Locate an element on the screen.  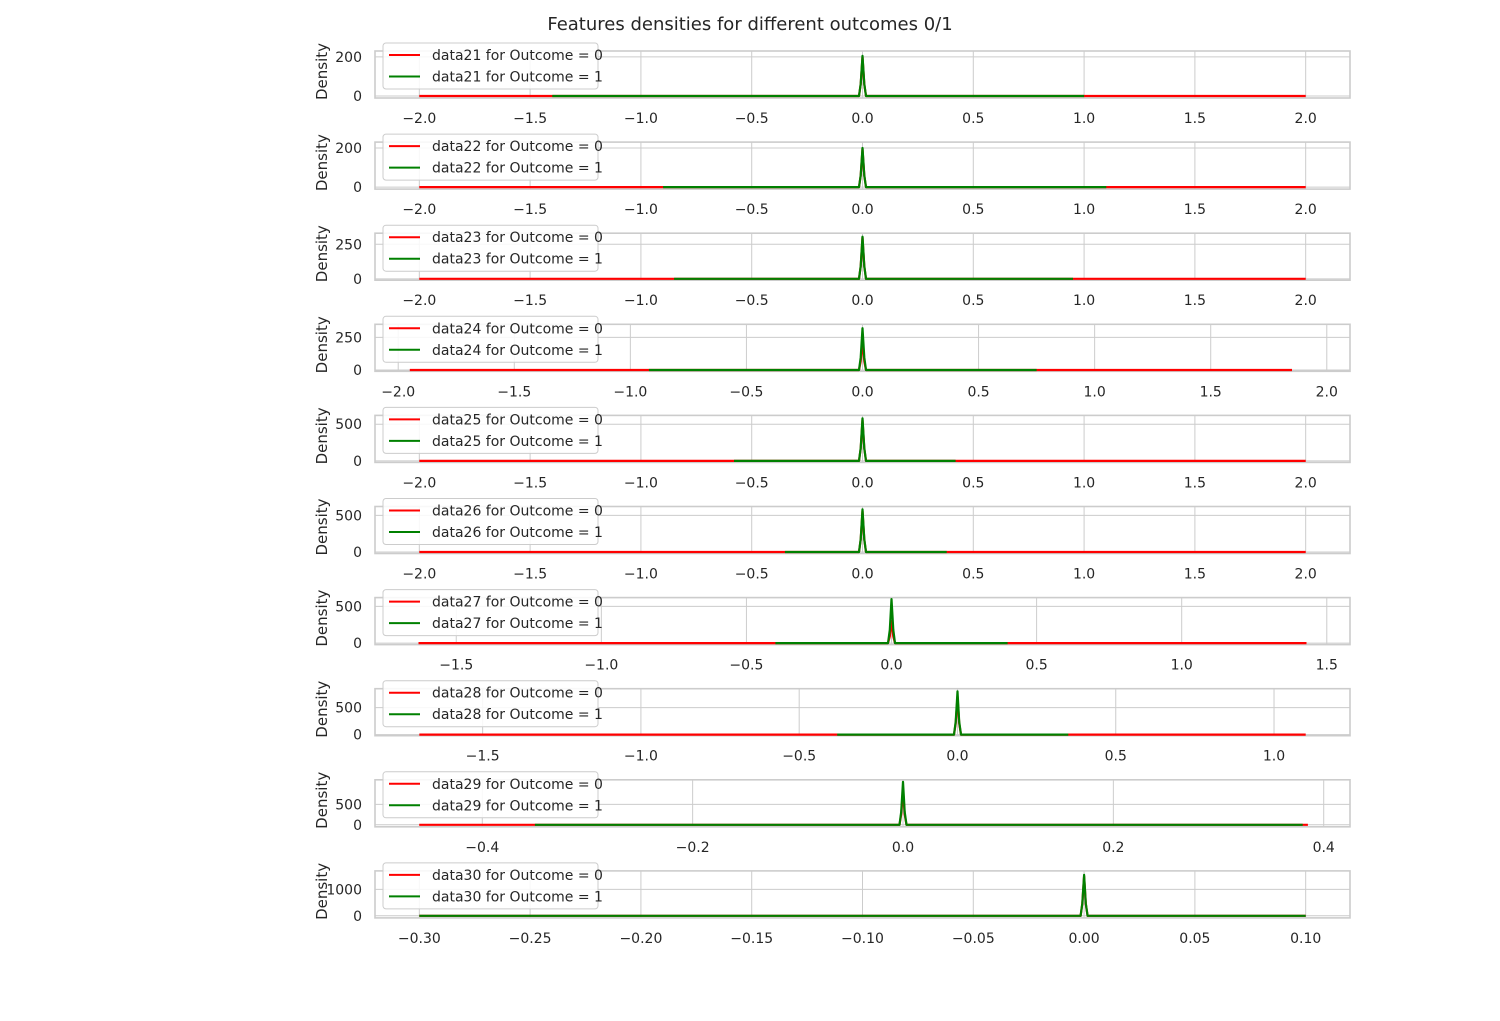
legend-label: data25 for Outcome = 1 is located at coordinates (517, 442).